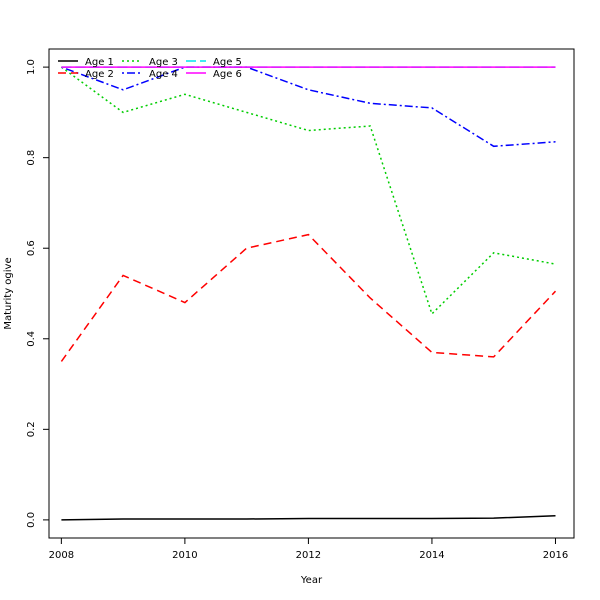  What do you see at coordinates (227, 74) in the screenshot?
I see `legend-label-age-6: Age 6` at bounding box center [227, 74].